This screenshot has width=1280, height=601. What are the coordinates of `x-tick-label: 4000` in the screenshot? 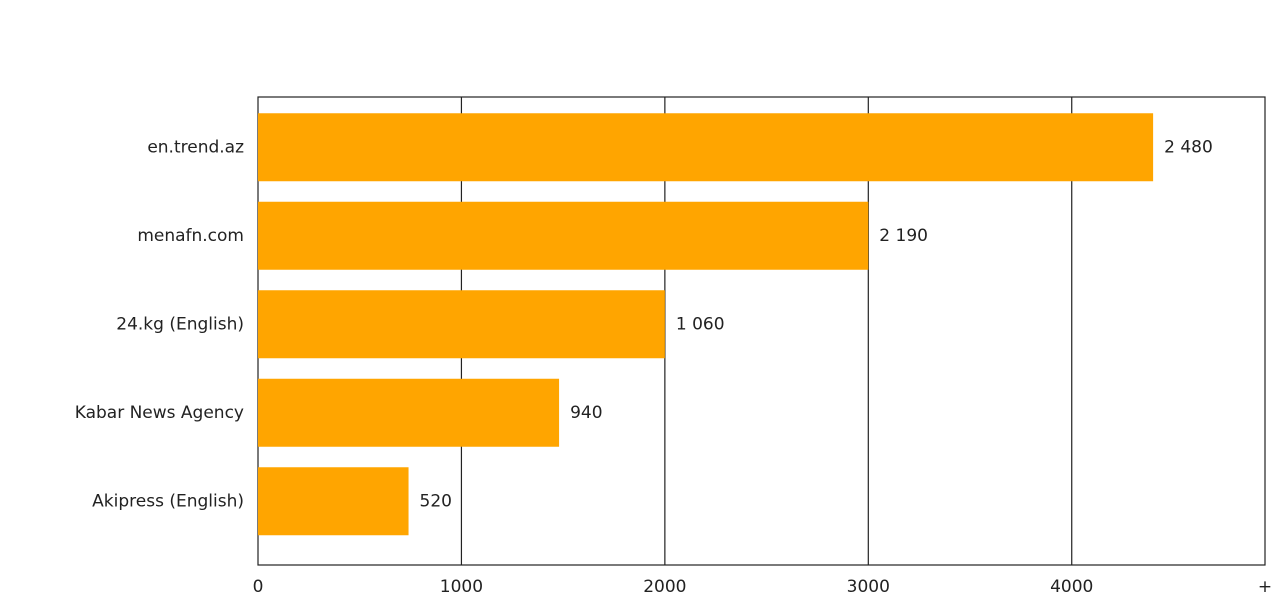 It's located at (1071, 587).